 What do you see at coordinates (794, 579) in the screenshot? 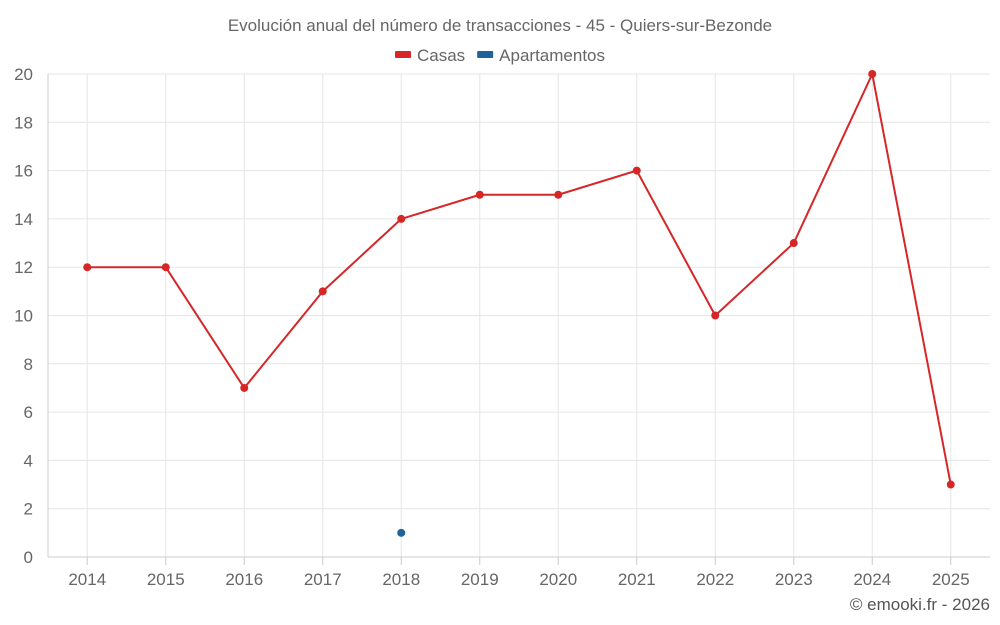
I see `x-tick-label: 2023` at bounding box center [794, 579].